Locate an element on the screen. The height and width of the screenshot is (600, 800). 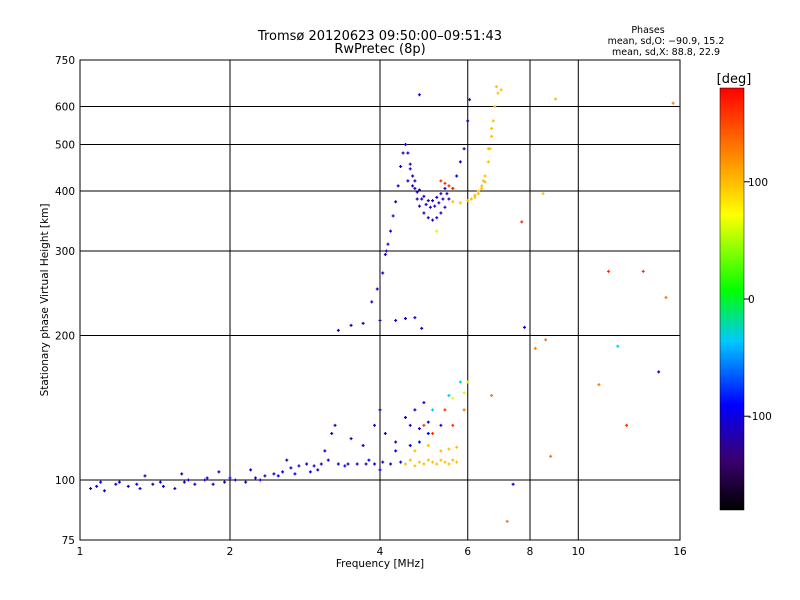
x-tick-label: 2 is located at coordinates (230, 552).